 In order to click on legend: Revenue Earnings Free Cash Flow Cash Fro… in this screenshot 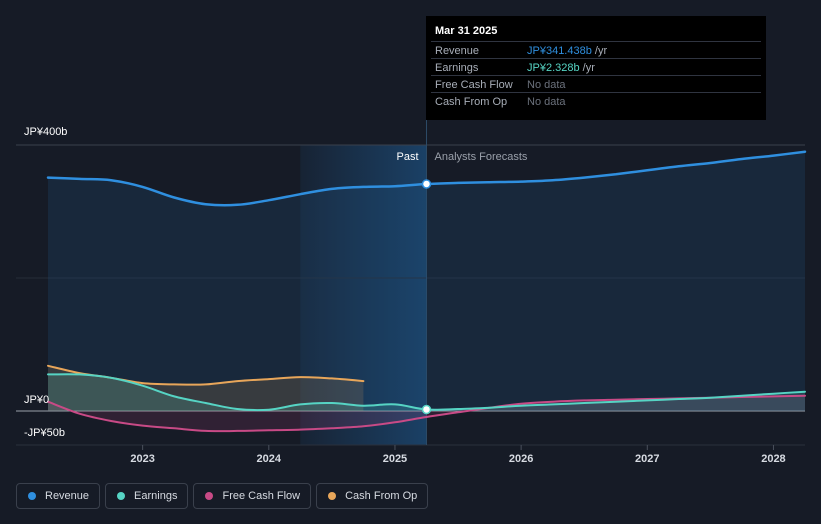, I will do `click(222, 497)`.